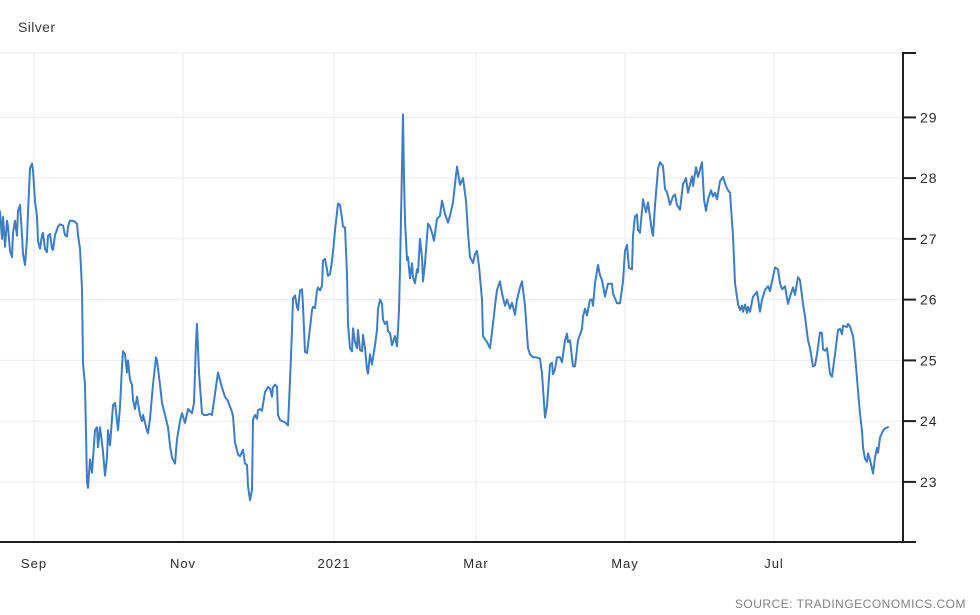 The height and width of the screenshot is (615, 980). What do you see at coordinates (929, 421) in the screenshot?
I see `y-tick-label: 24` at bounding box center [929, 421].